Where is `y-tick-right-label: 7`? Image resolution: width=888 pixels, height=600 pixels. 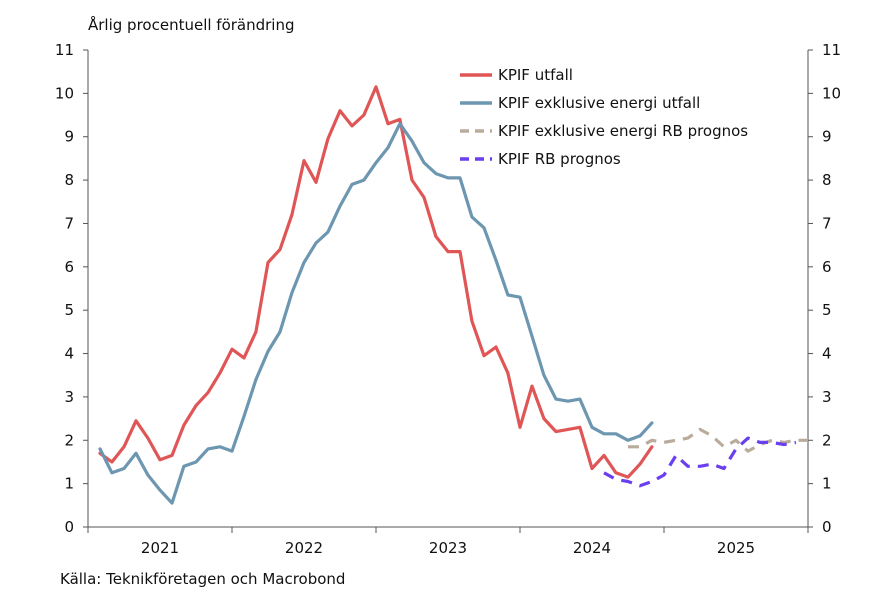
y-tick-right-label: 7 is located at coordinates (827, 223).